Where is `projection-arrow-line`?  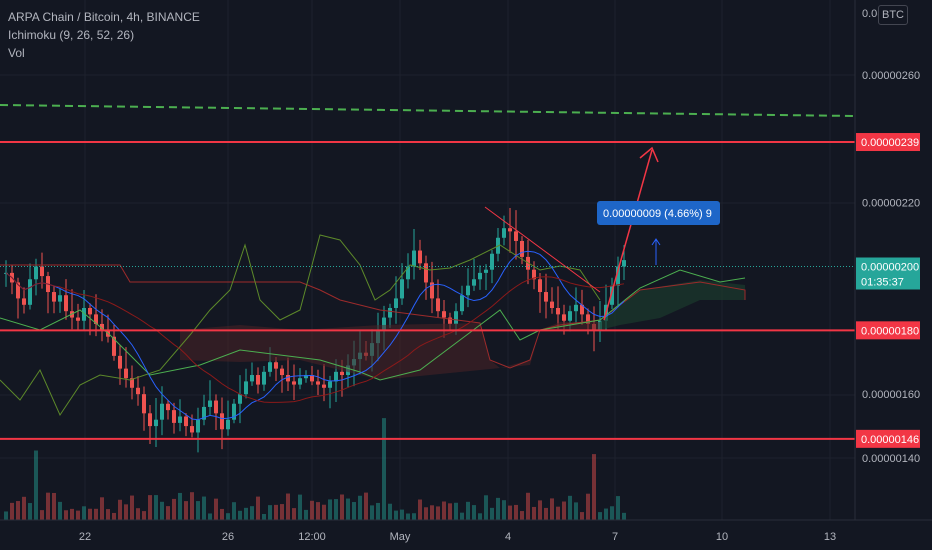
projection-arrow-line is located at coordinates (628, 235).